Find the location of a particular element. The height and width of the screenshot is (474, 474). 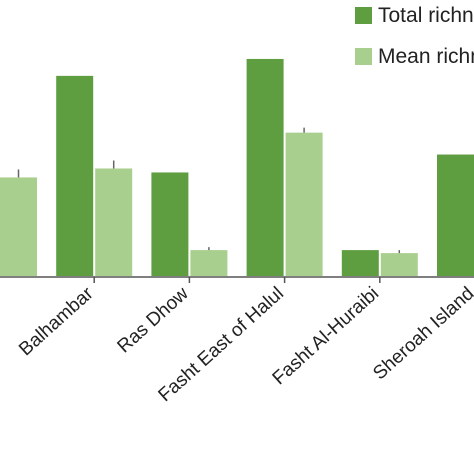

x-tick-label: Sheroah Island is located at coordinates (421, 333).